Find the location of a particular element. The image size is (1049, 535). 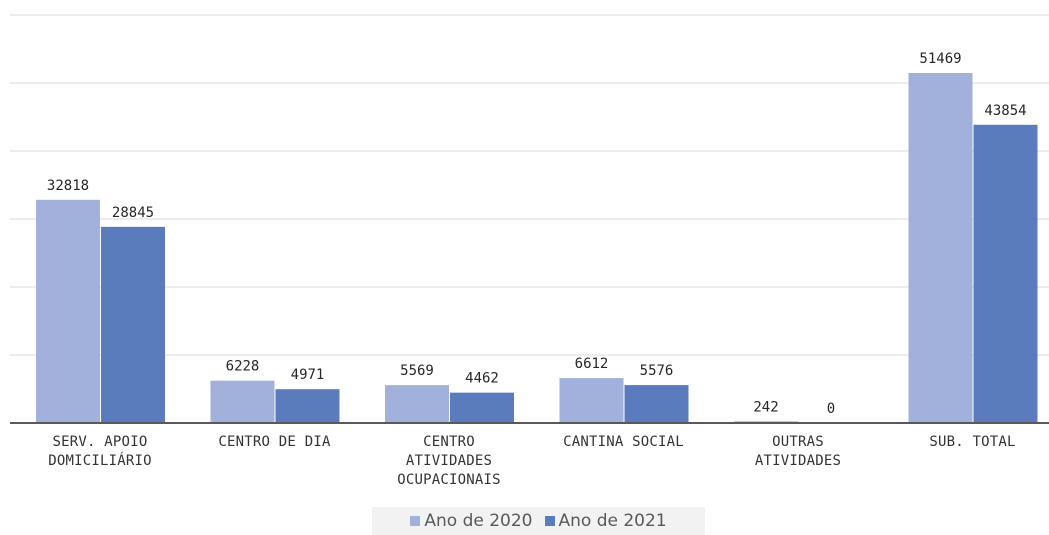

legend-item-2020: Ano de 2020 is located at coordinates (471, 521).